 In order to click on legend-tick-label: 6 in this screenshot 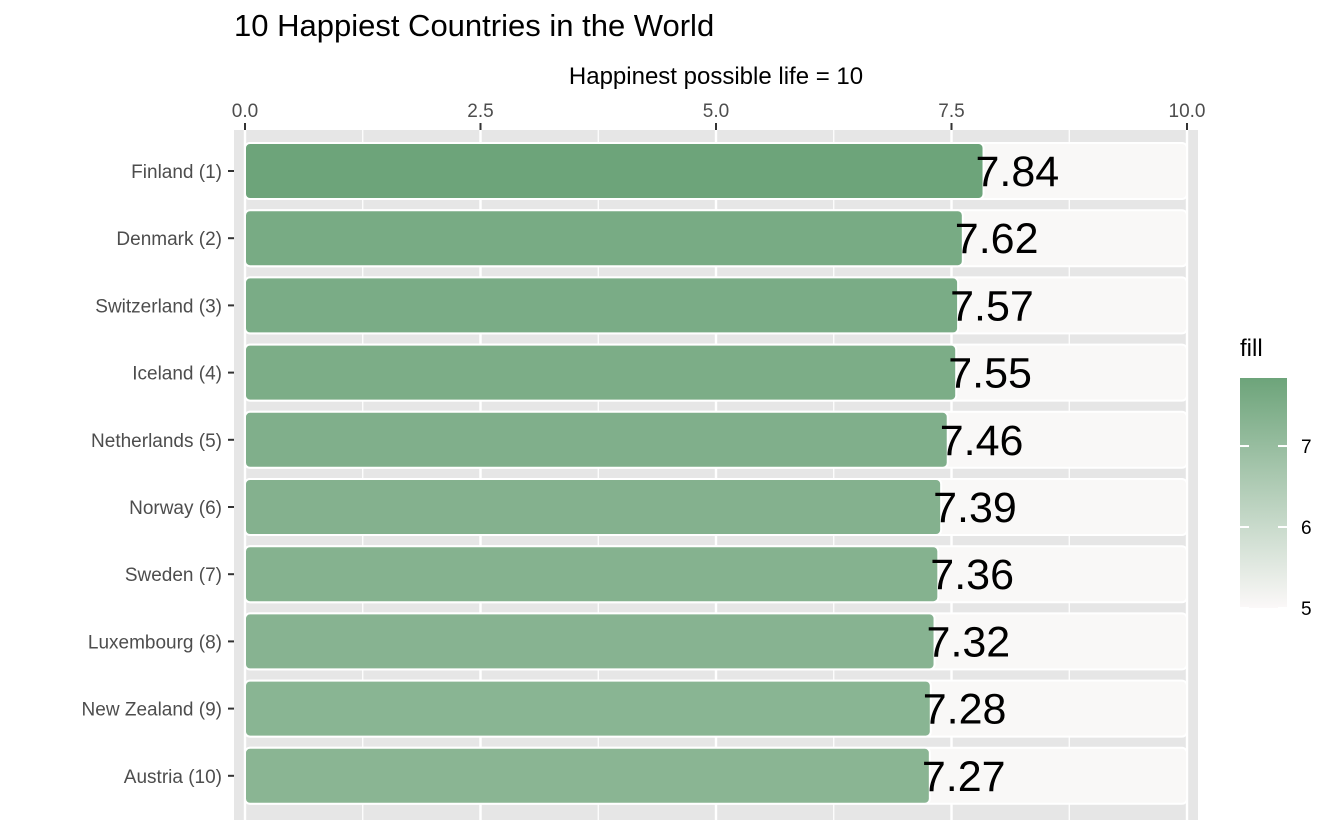, I will do `click(1306, 528)`.